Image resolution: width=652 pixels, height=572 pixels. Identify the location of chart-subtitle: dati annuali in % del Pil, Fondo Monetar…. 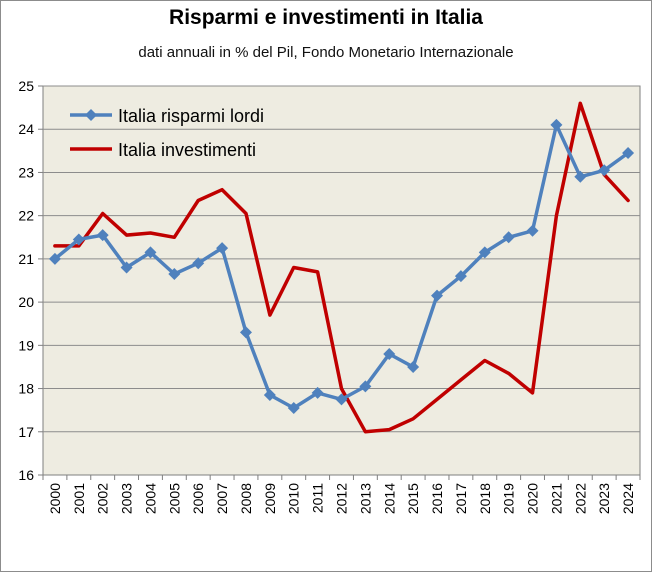
(326, 52).